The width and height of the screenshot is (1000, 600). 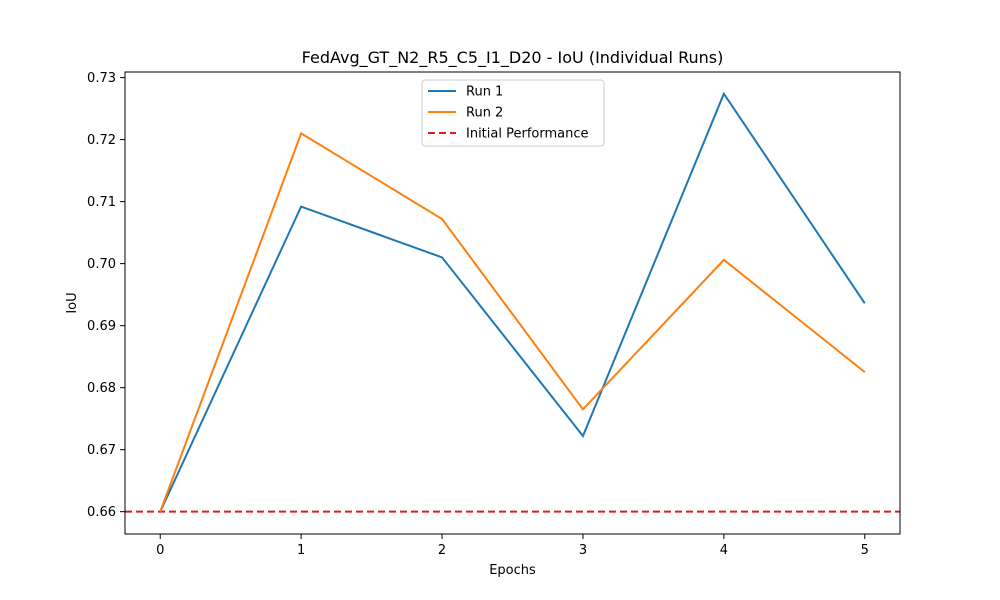 I want to click on x-tick-label: 0, so click(x=160, y=550).